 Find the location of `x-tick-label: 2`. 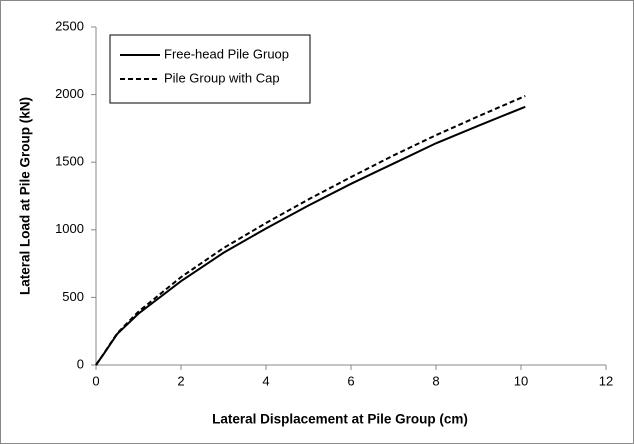

x-tick-label: 2 is located at coordinates (180, 380).